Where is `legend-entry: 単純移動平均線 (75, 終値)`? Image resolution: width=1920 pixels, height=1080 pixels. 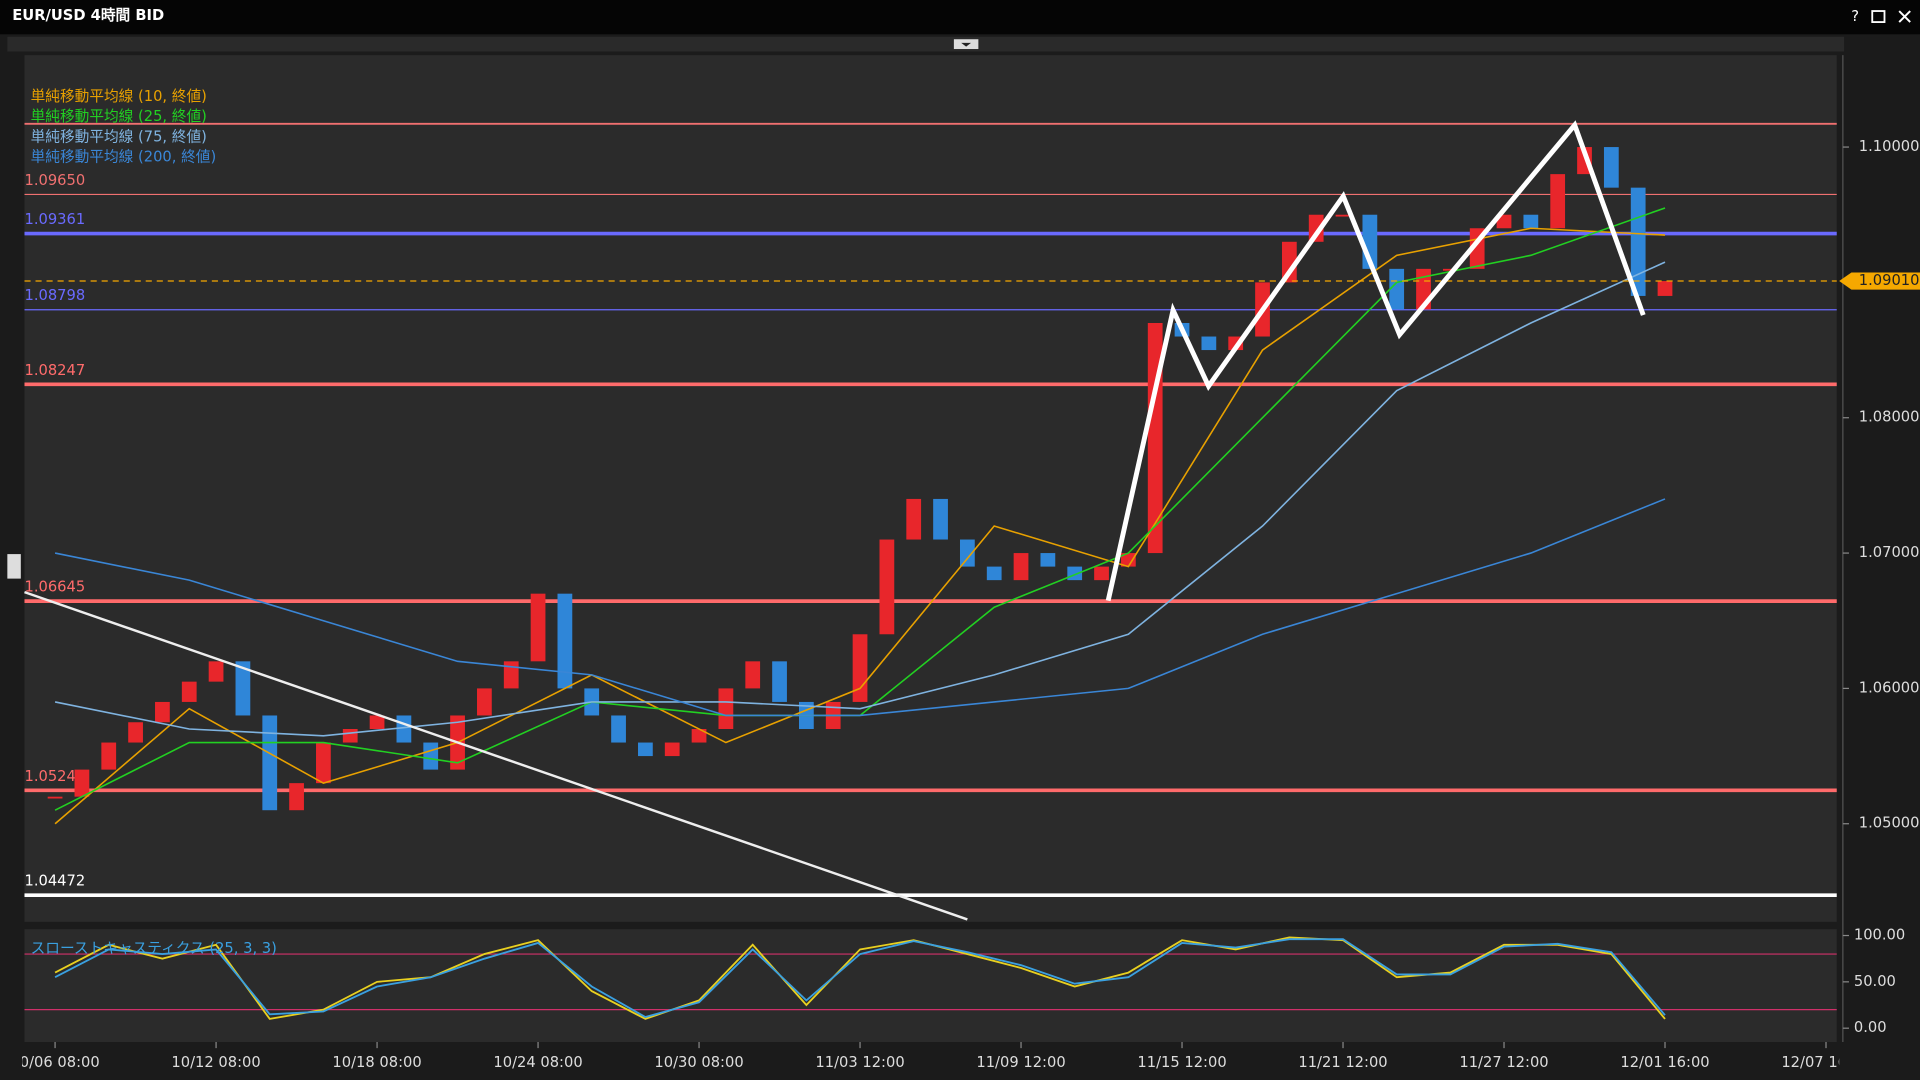
legend-entry: 単純移動平均線 (75, 終値) is located at coordinates (119, 136).